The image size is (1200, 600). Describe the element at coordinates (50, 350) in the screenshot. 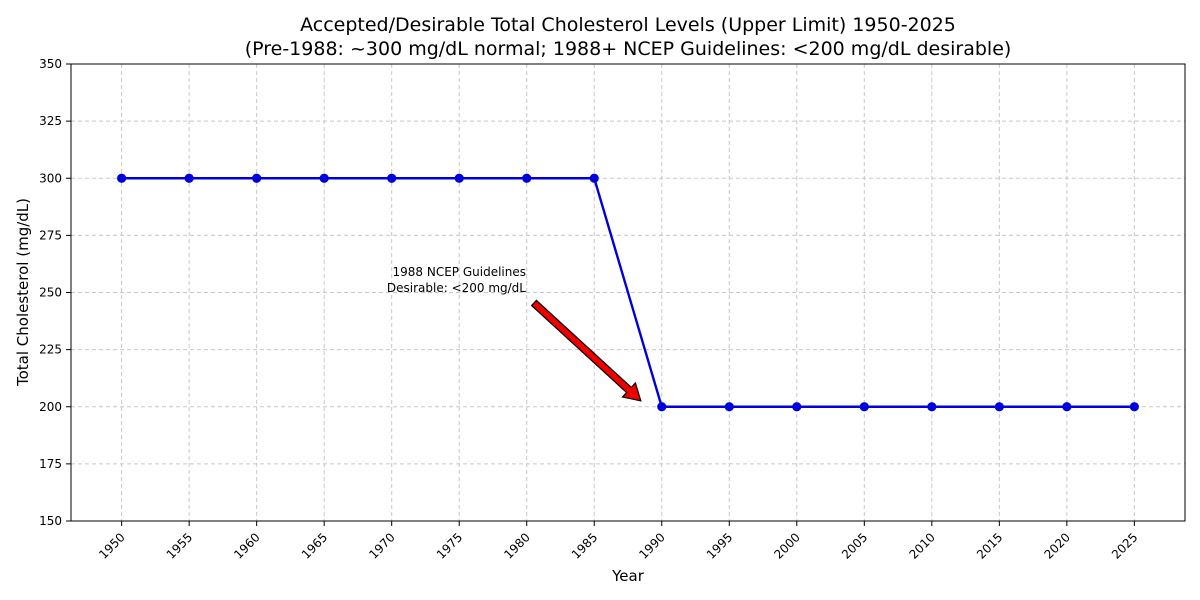

I see `y-tick-label-225: 225` at that location.